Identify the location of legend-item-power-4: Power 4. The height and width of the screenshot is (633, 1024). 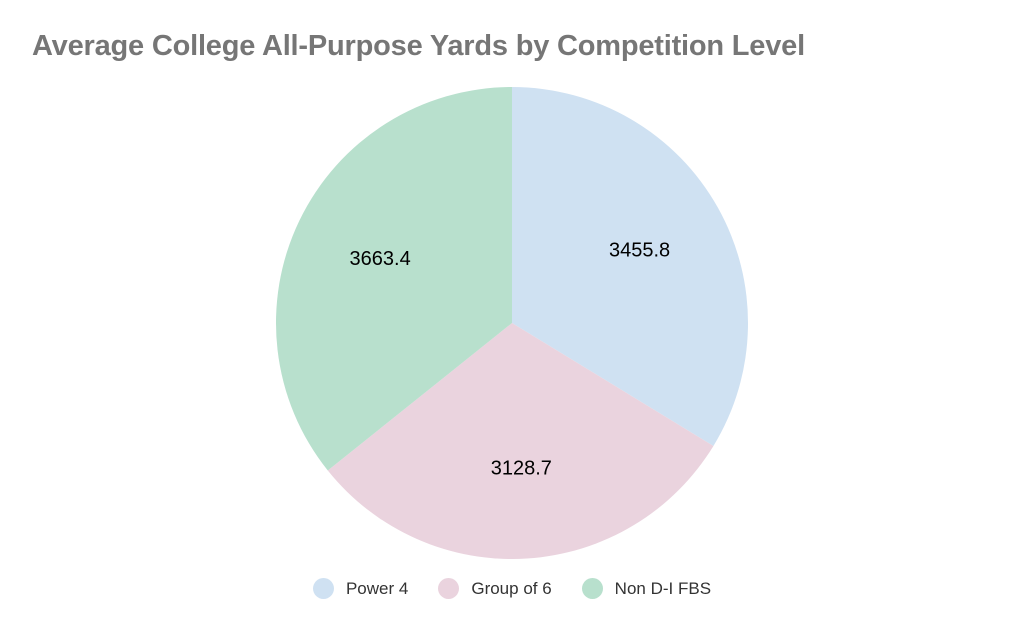
(360, 588).